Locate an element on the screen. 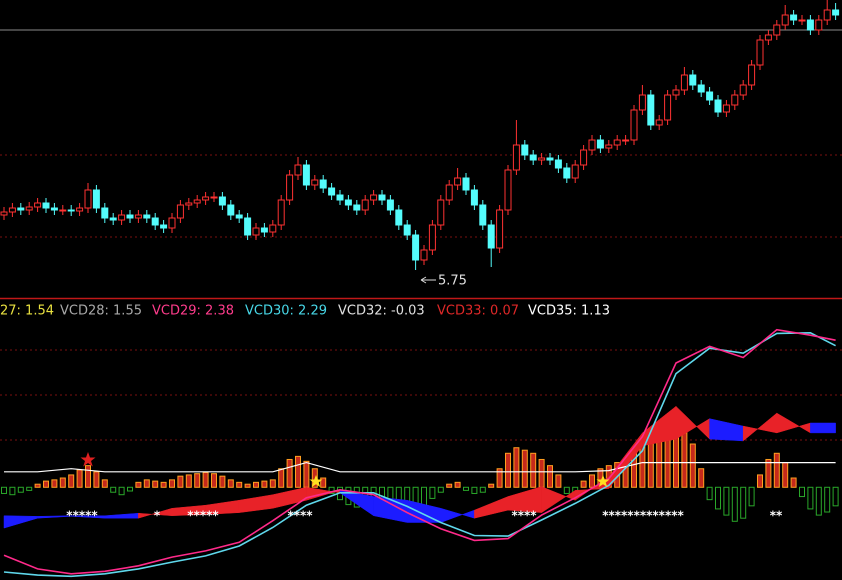 The image size is (842, 580). indicator-legend: 27: 1.54 is located at coordinates (27, 311).